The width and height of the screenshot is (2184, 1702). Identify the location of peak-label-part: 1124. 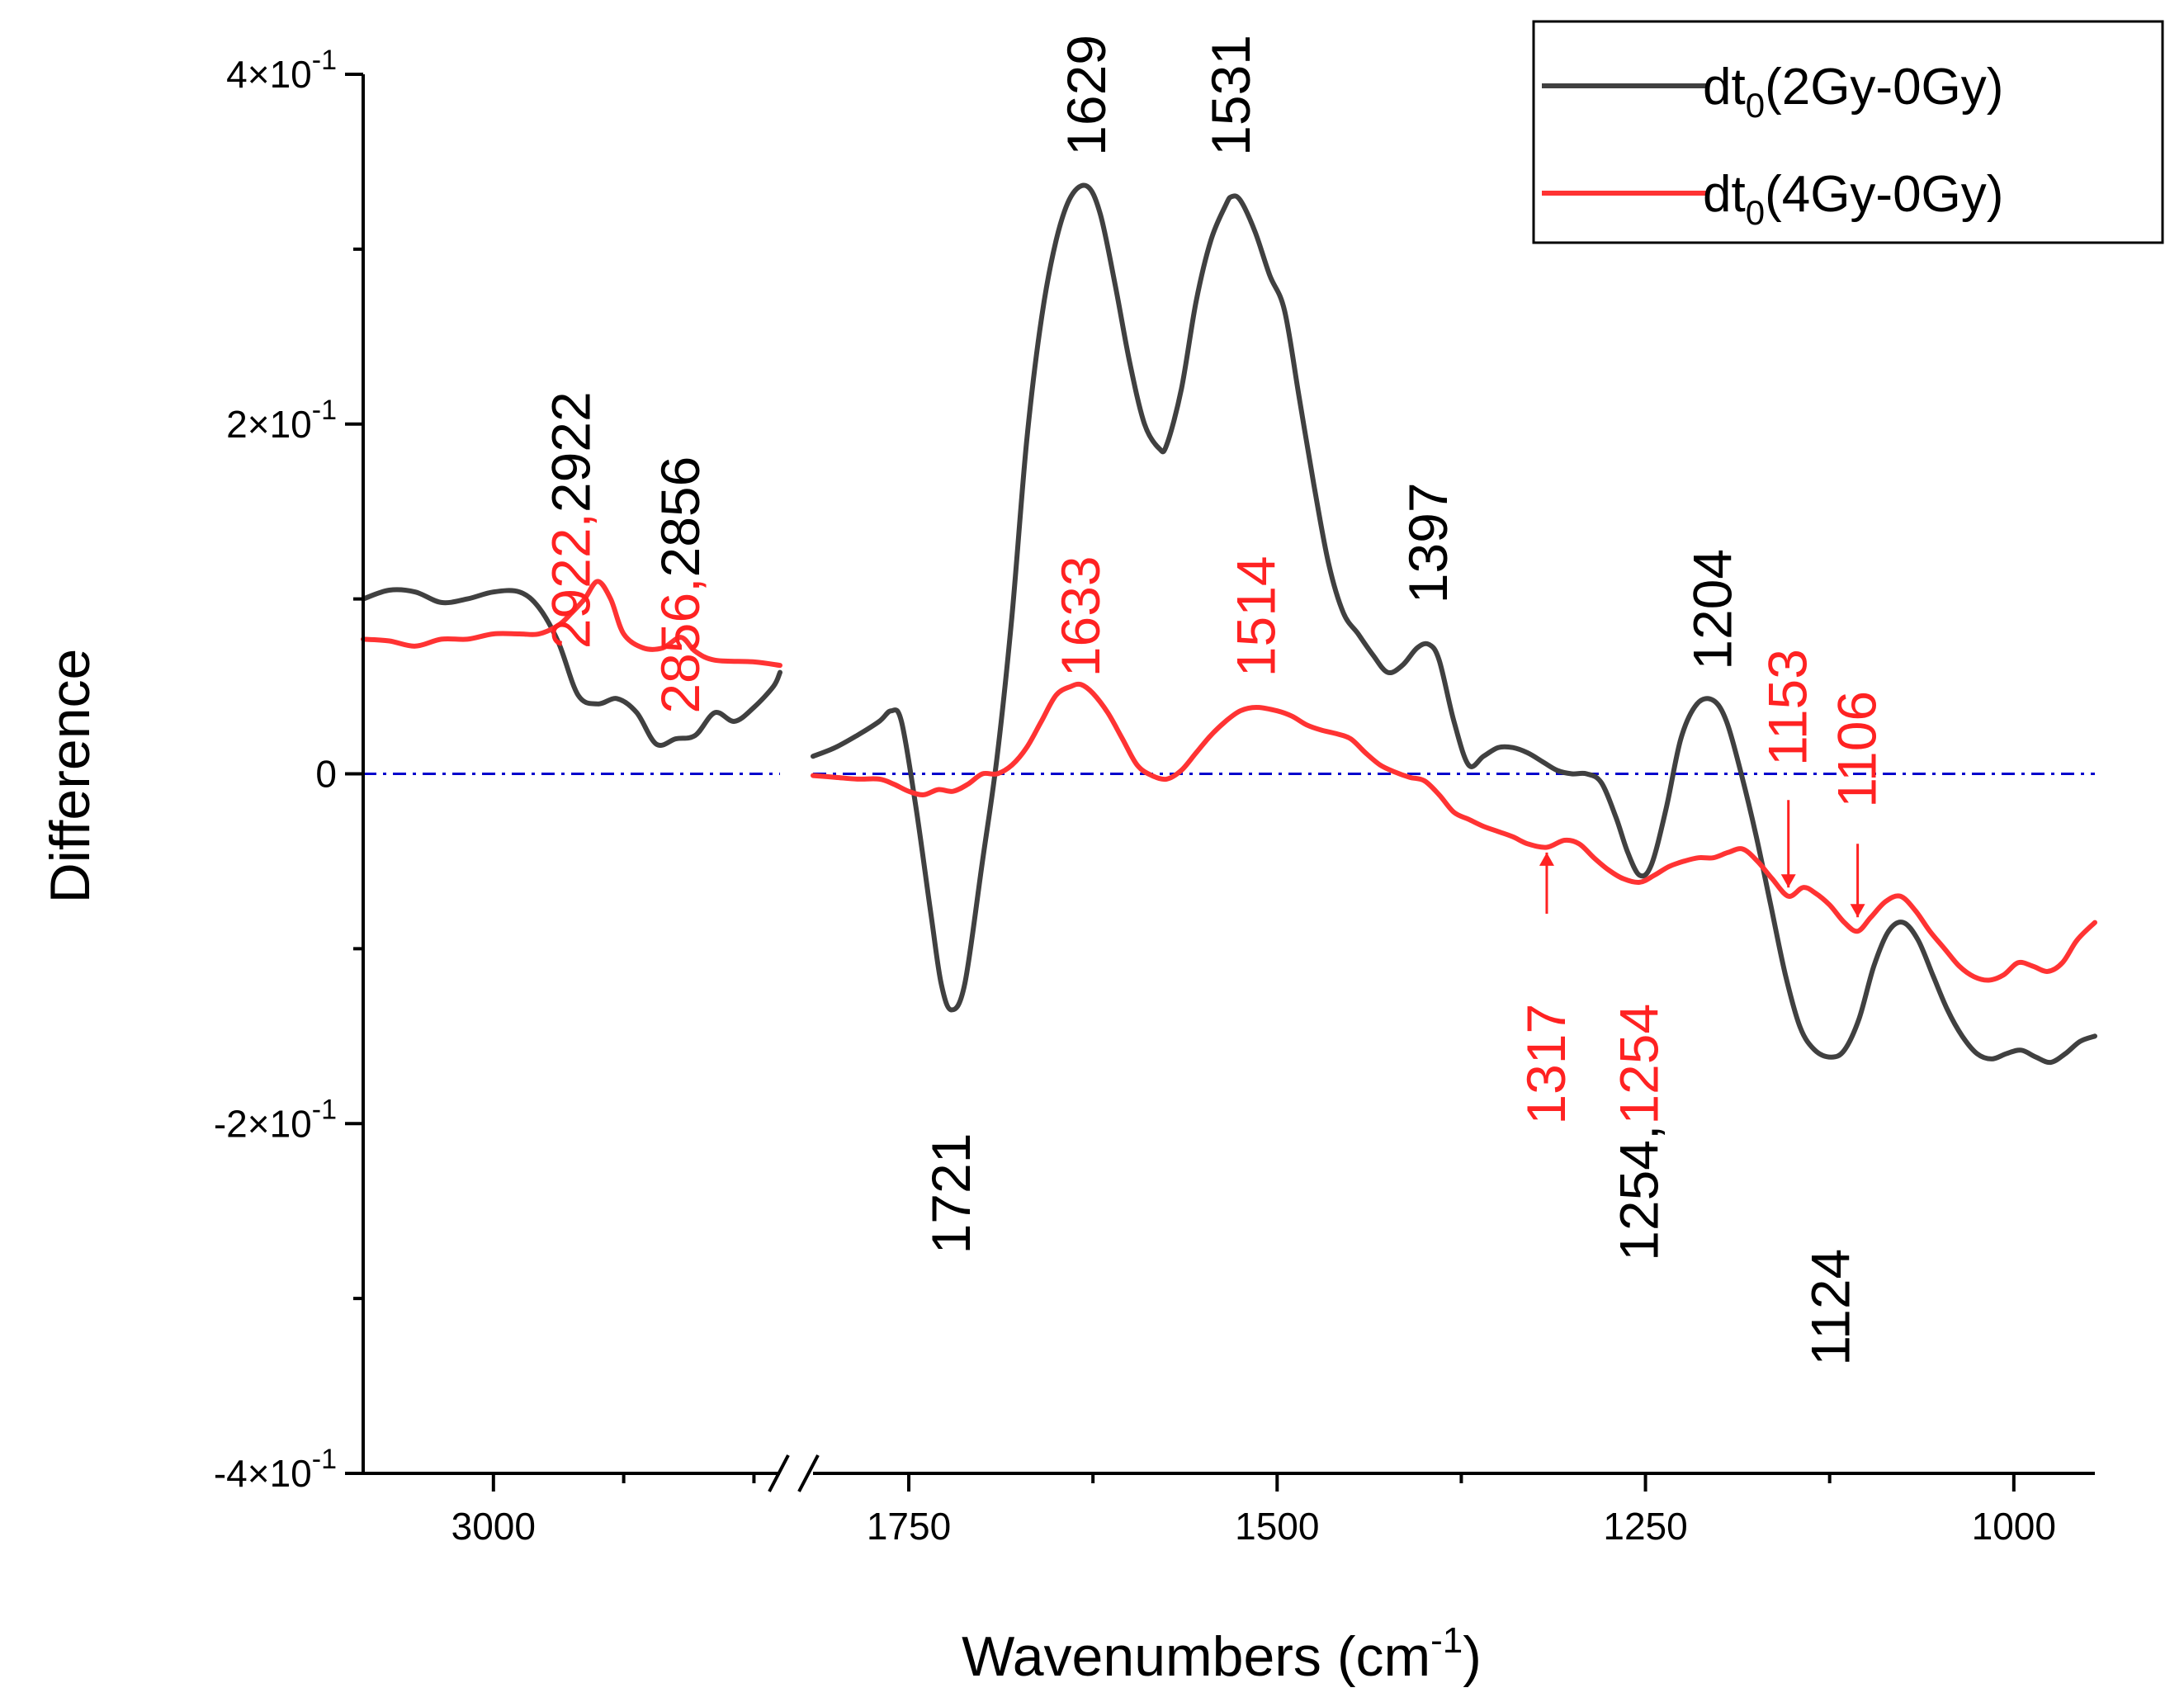
(1829, 1307).